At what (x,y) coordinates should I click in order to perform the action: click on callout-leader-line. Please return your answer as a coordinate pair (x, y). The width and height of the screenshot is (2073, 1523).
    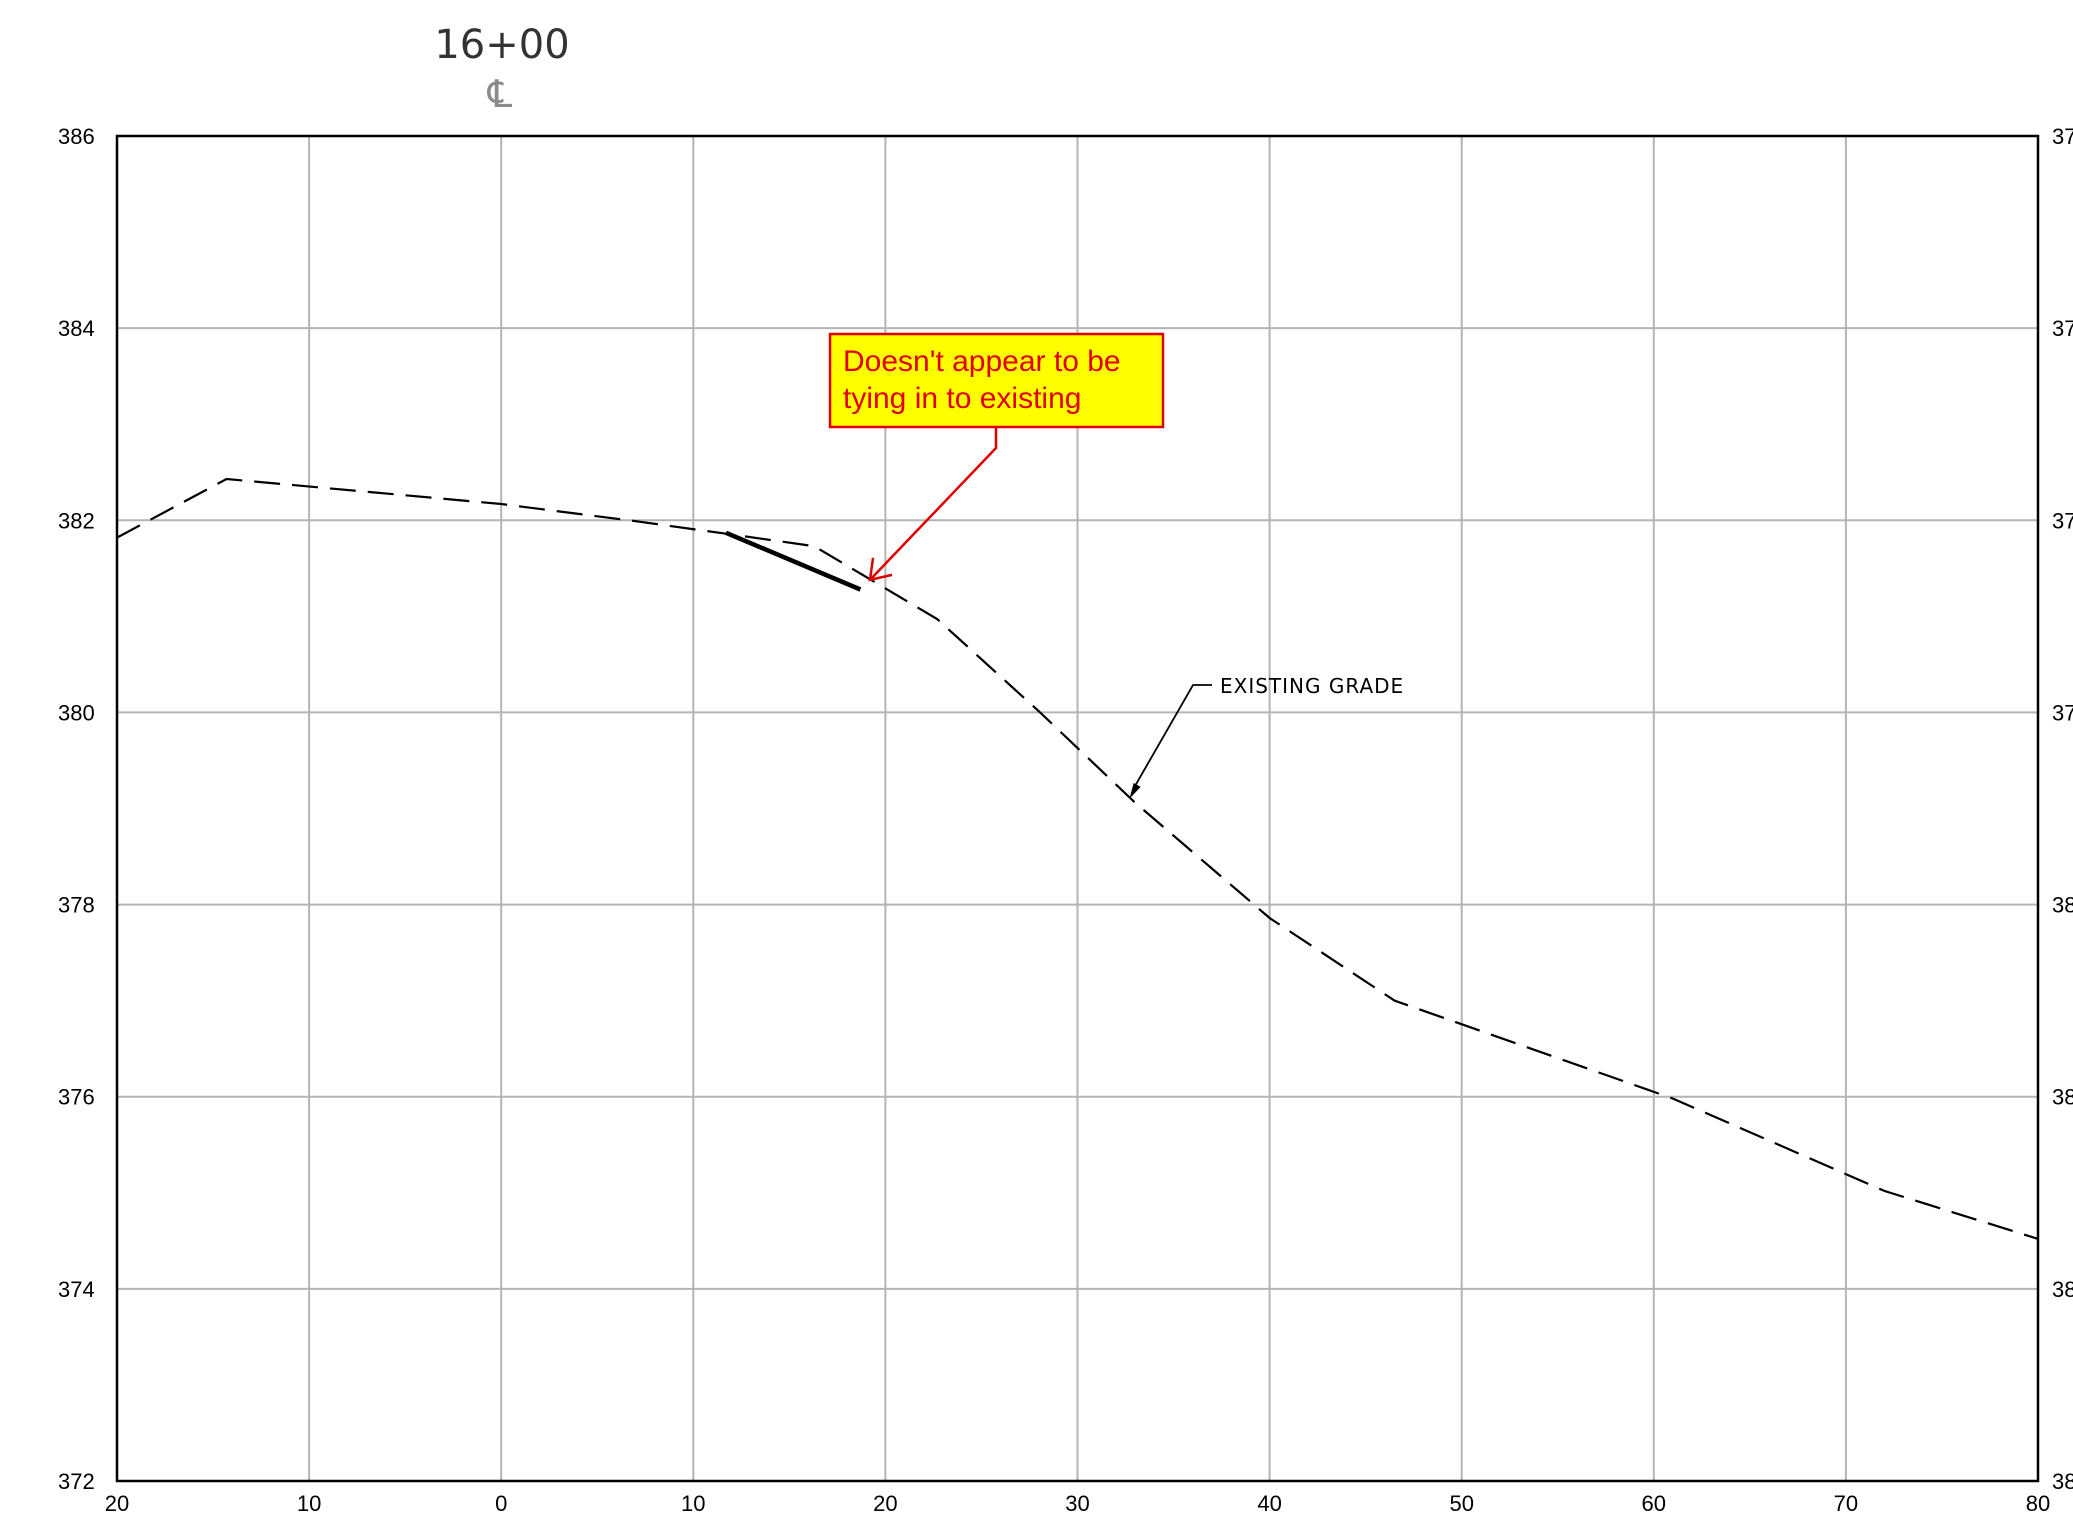
    Looking at the image, I should click on (933, 504).